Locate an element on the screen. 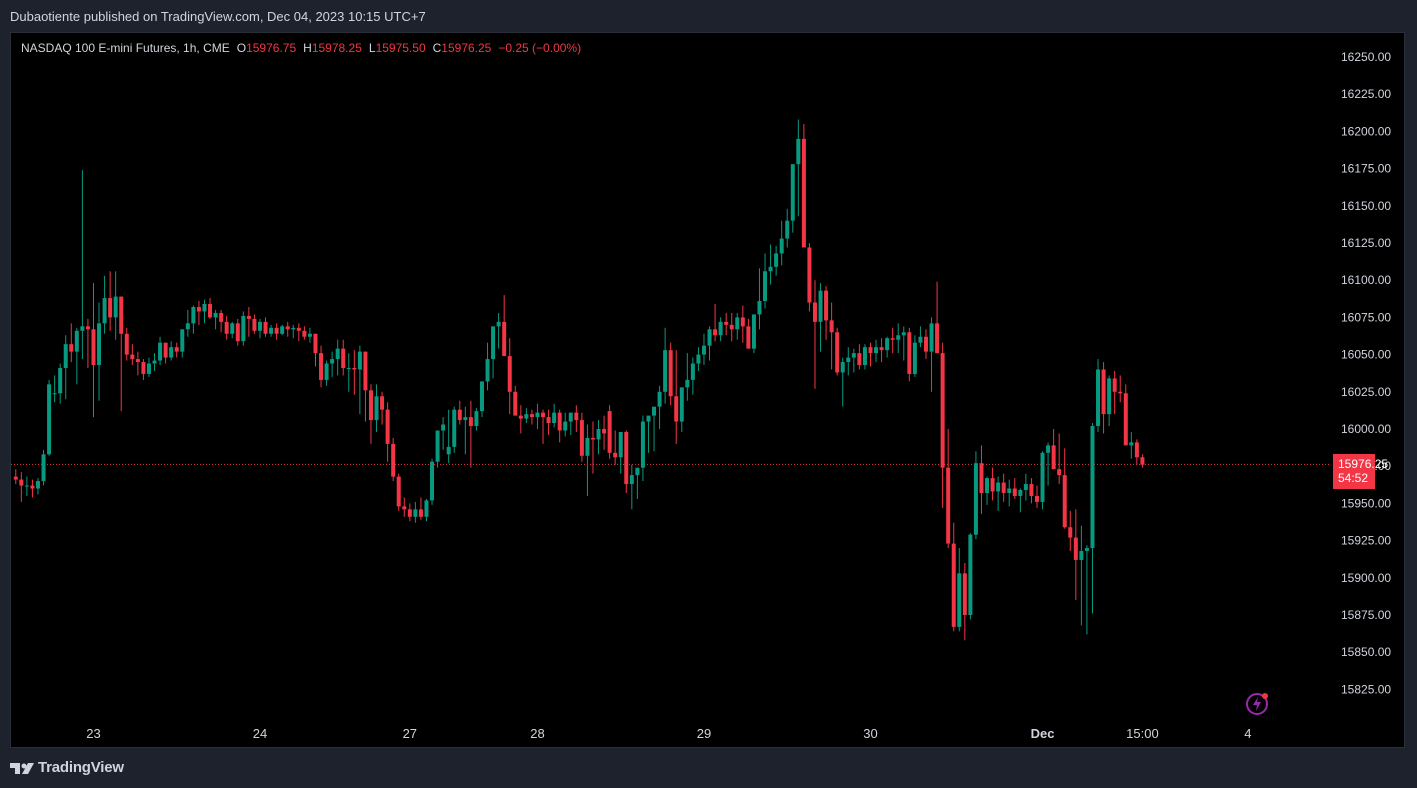  tradingview-logo: TradingView is located at coordinates (67, 767).